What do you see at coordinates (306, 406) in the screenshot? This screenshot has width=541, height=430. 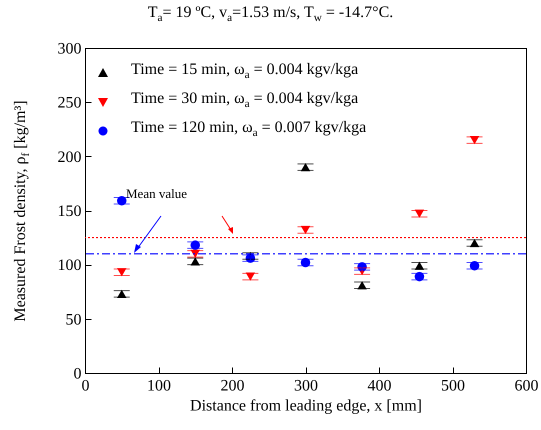 I see `x-axis-title: Distance from leading edge, x [mm]` at bounding box center [306, 406].